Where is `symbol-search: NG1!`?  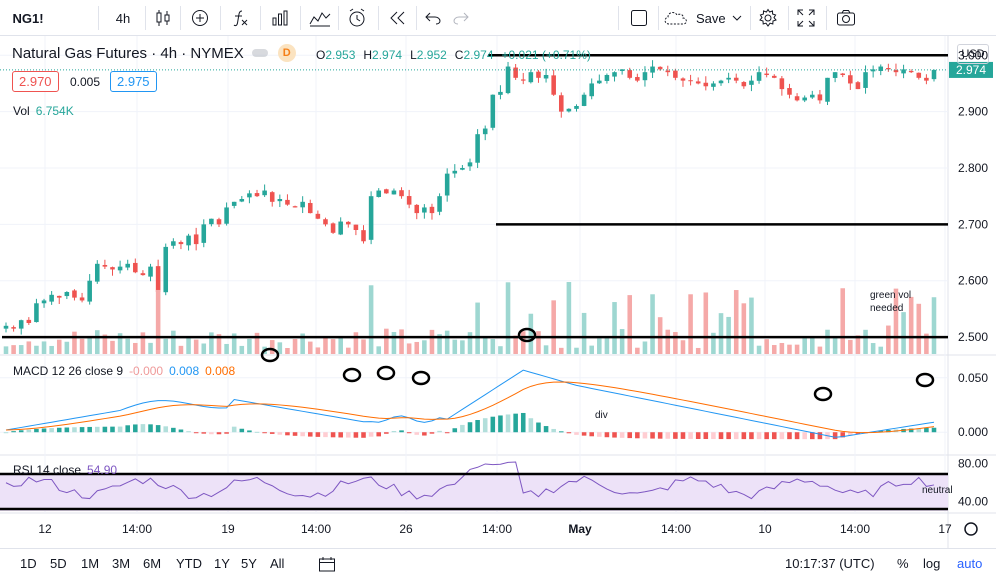 symbol-search: NG1! is located at coordinates (28, 18).